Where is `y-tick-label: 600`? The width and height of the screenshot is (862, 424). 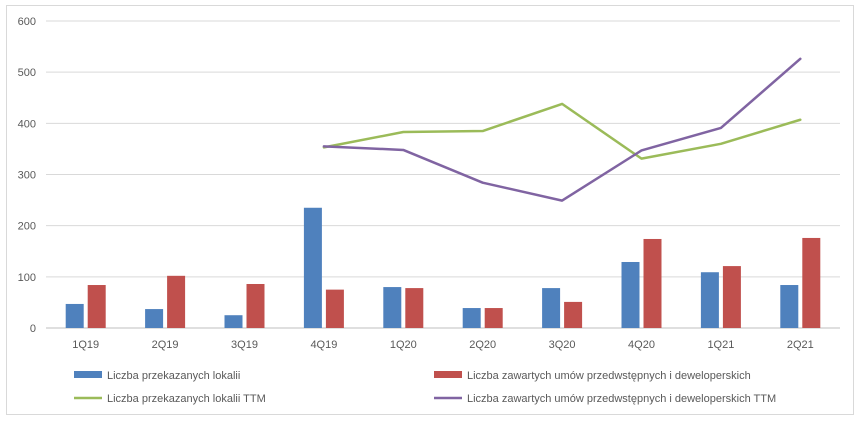
y-tick-label: 600 is located at coordinates (27, 22).